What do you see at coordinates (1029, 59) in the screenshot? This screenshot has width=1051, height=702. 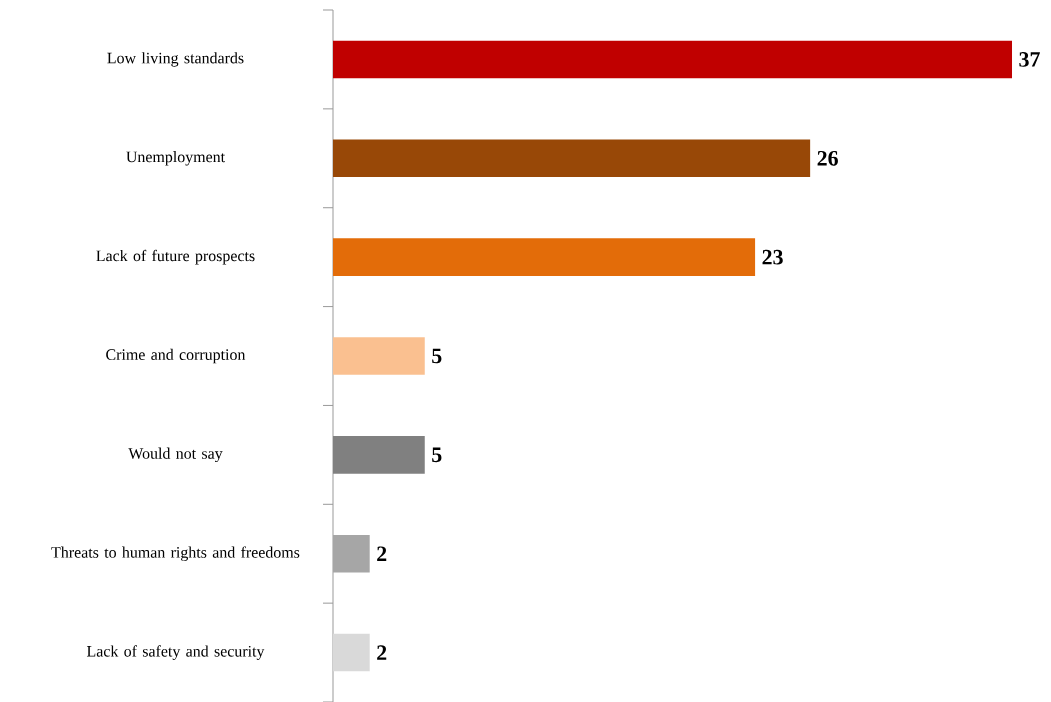 I see `data-label: 37` at bounding box center [1029, 59].